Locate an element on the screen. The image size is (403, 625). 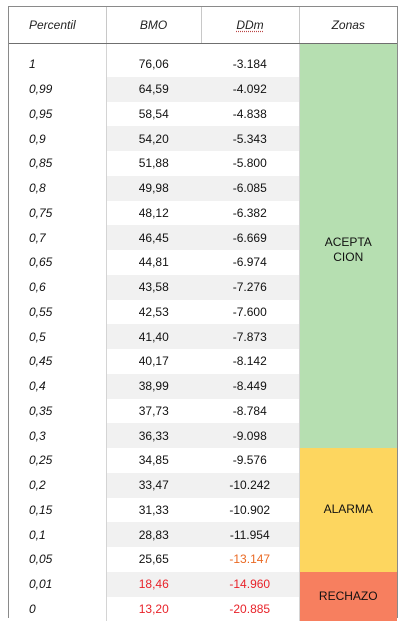
ddm-cell: -8.142 is located at coordinates (250, 361).